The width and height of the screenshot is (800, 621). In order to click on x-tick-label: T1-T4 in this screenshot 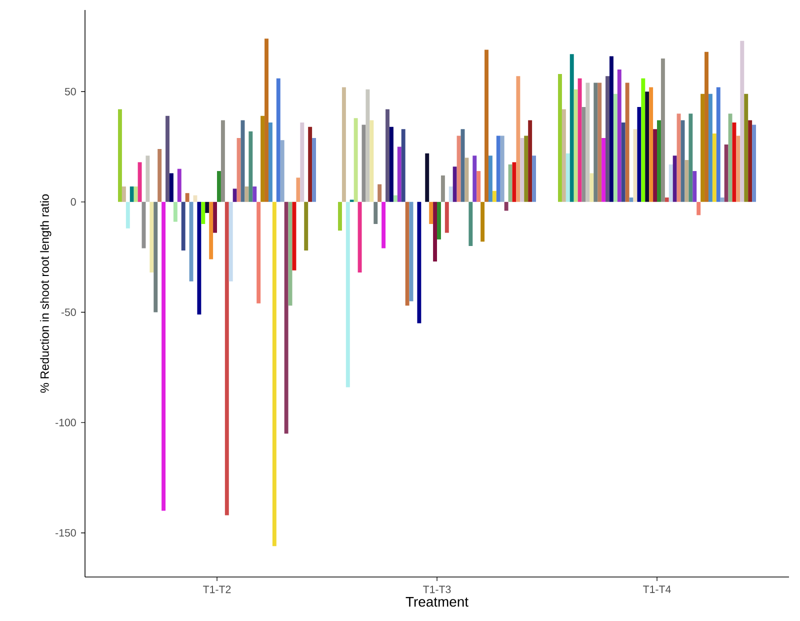, I will do `click(657, 589)`.